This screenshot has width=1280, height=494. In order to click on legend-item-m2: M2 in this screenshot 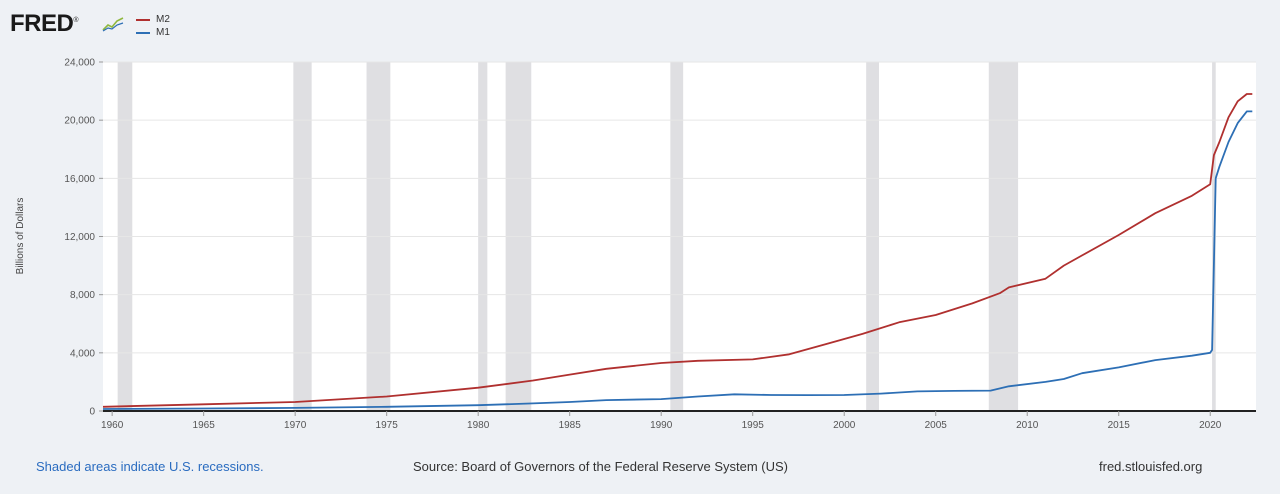, I will do `click(153, 19)`.